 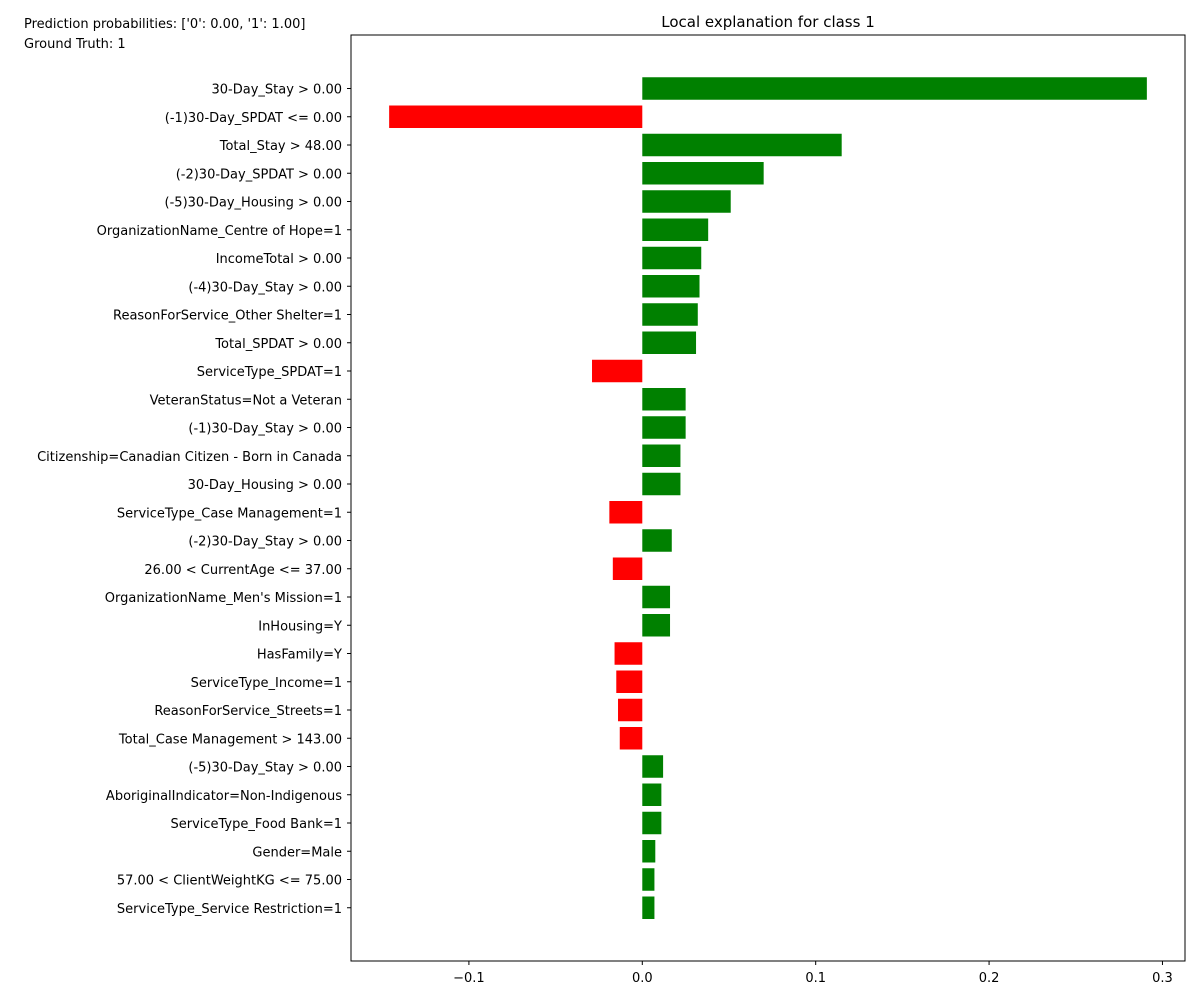 What do you see at coordinates (253, 118) in the screenshot?
I see `y-tick-label: (-1)30-Day_SPDAT <= 0.00` at bounding box center [253, 118].